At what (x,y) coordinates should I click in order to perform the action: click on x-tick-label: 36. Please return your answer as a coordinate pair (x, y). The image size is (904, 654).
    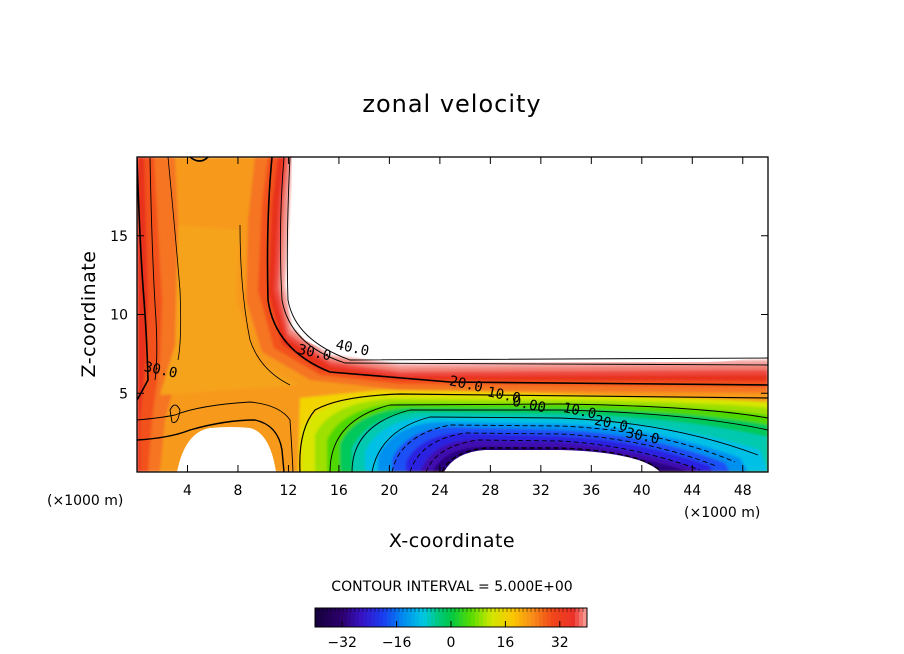
    Looking at the image, I should click on (591, 491).